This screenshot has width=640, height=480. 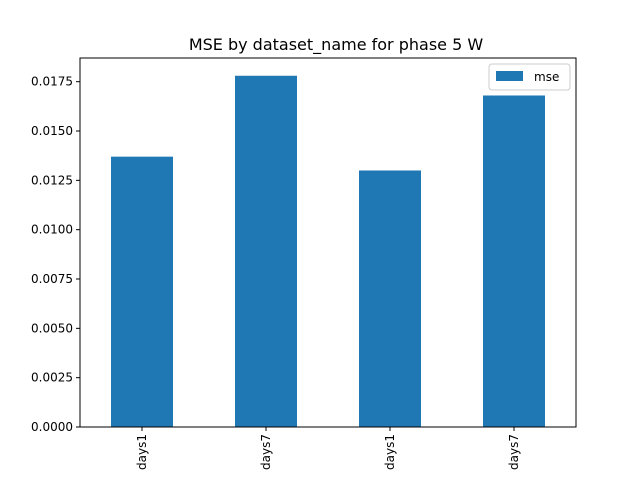 I want to click on y-tick-label: 0.0150, so click(x=52, y=131).